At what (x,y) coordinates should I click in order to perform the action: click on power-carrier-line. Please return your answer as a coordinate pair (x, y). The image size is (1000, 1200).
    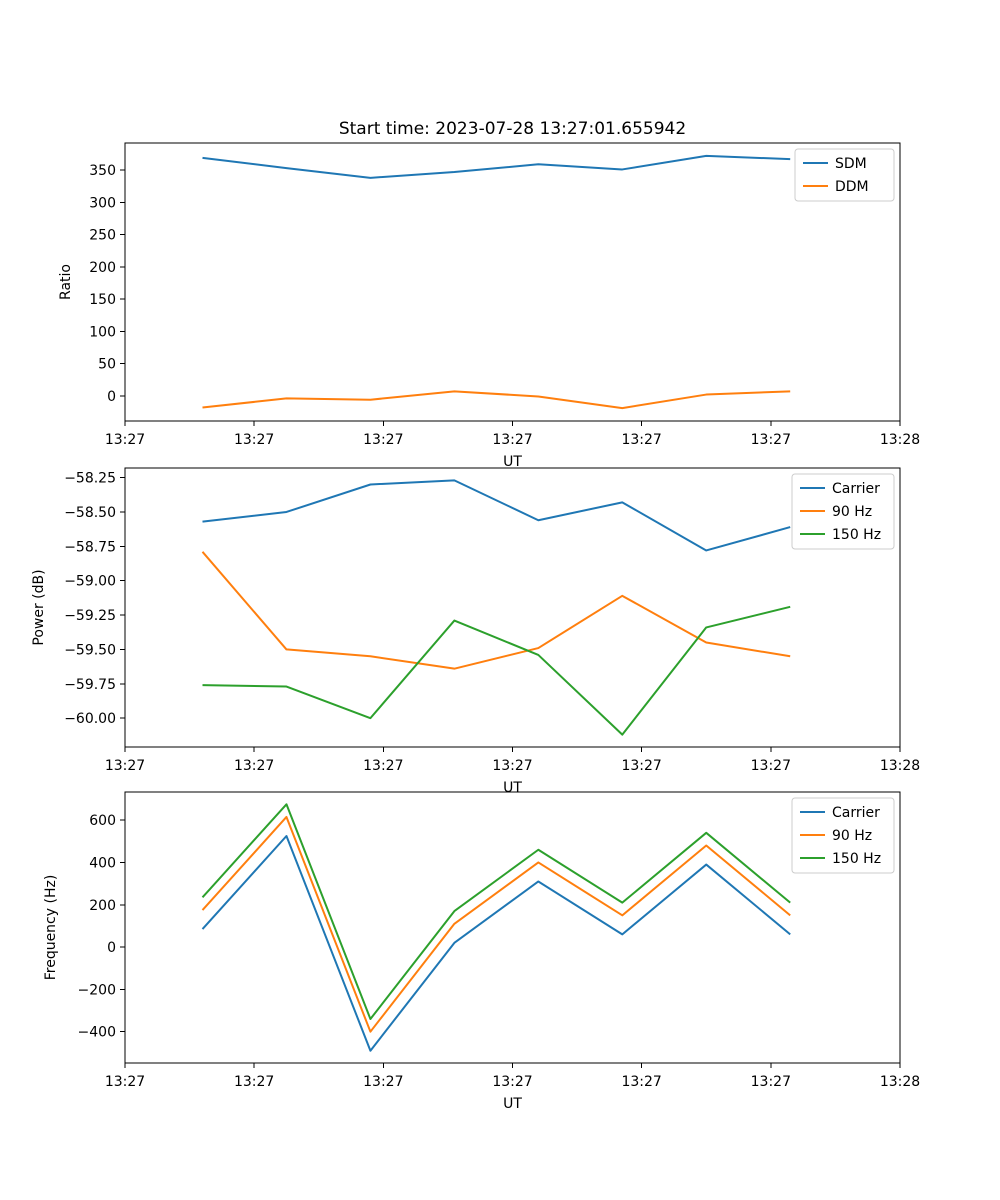
    Looking at the image, I should click on (496, 515).